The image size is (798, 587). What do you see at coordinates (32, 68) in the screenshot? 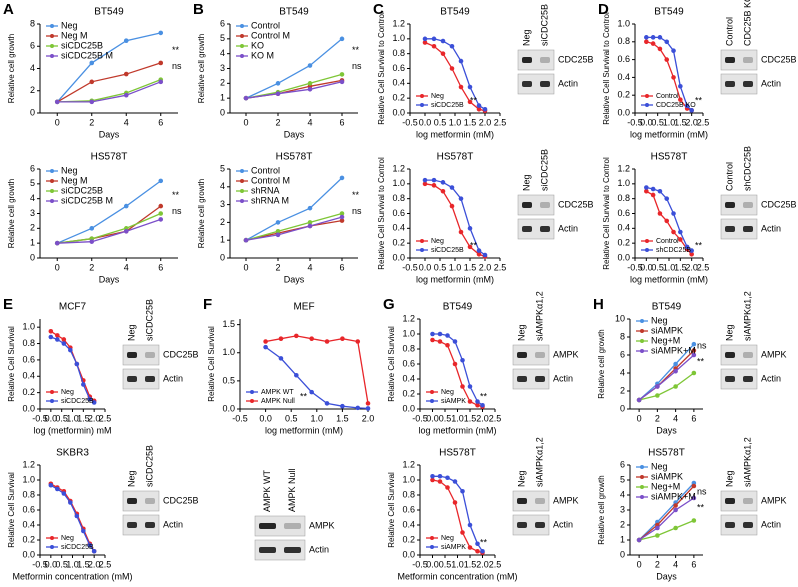
I see `y-tick-label: 4` at bounding box center [32, 68].